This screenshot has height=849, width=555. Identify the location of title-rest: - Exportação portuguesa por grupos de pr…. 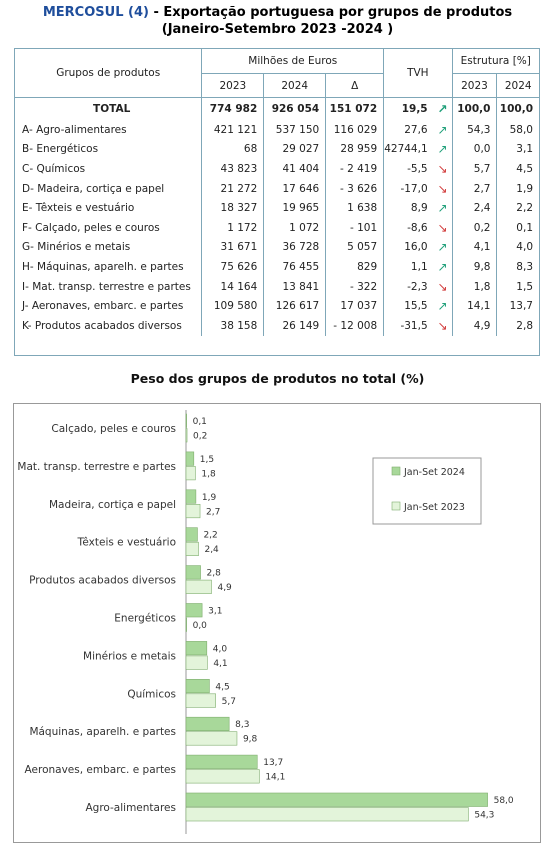
(330, 12).